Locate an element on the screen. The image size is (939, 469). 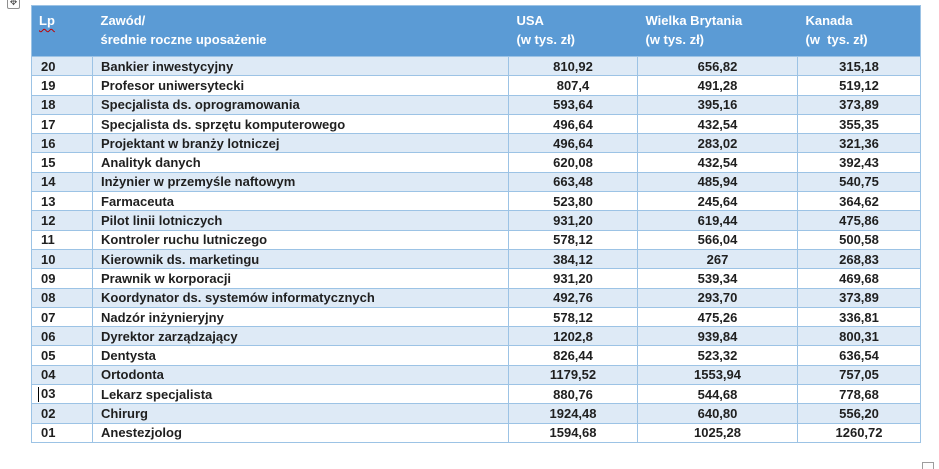
cell-zawod: Dentysta is located at coordinates (300, 355).